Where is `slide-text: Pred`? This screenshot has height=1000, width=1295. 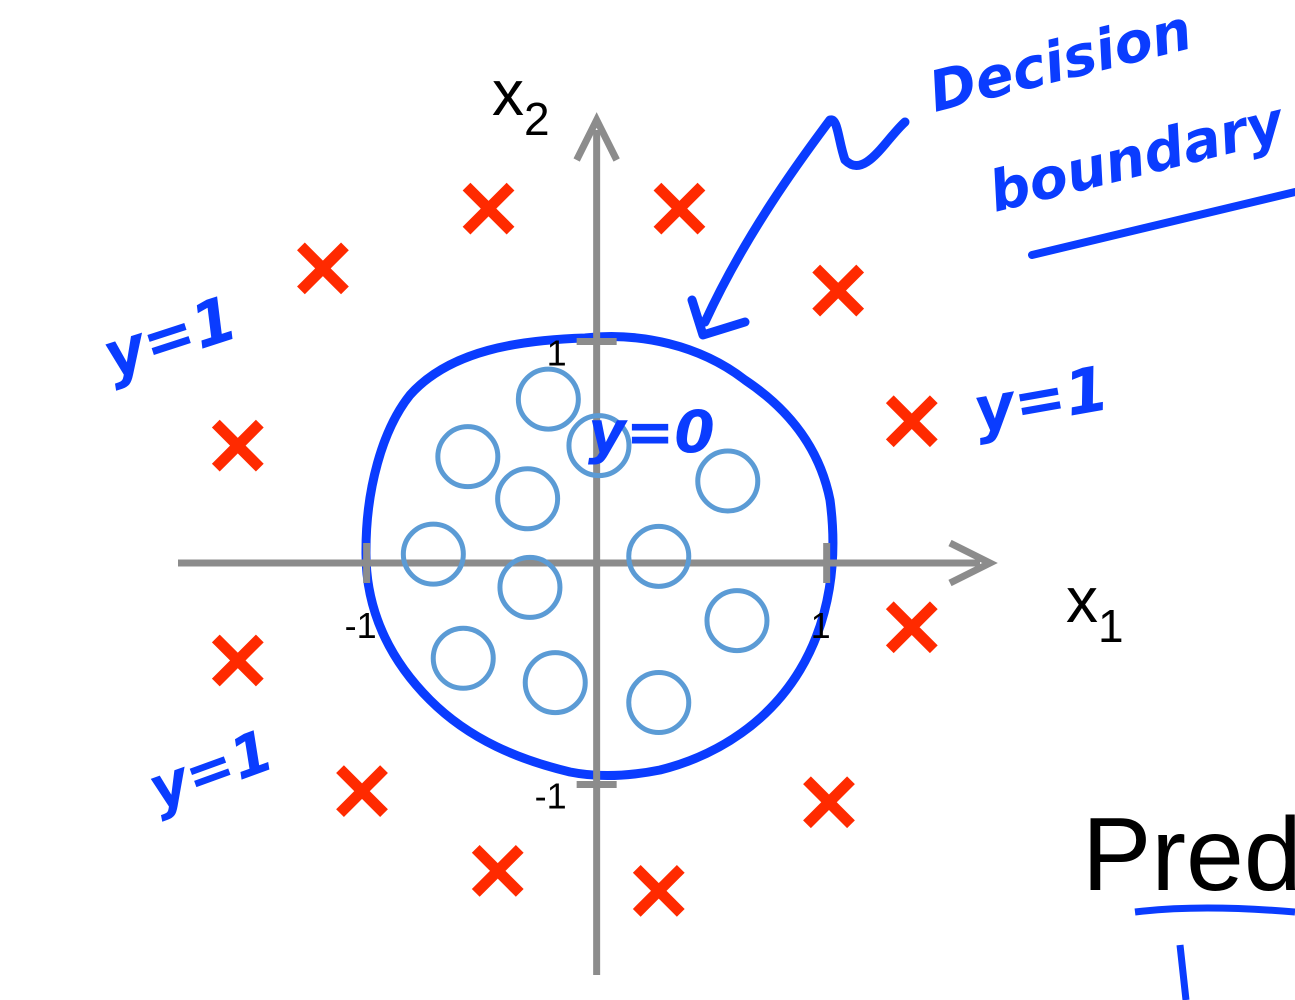 slide-text: Pred is located at coordinates (1188, 855).